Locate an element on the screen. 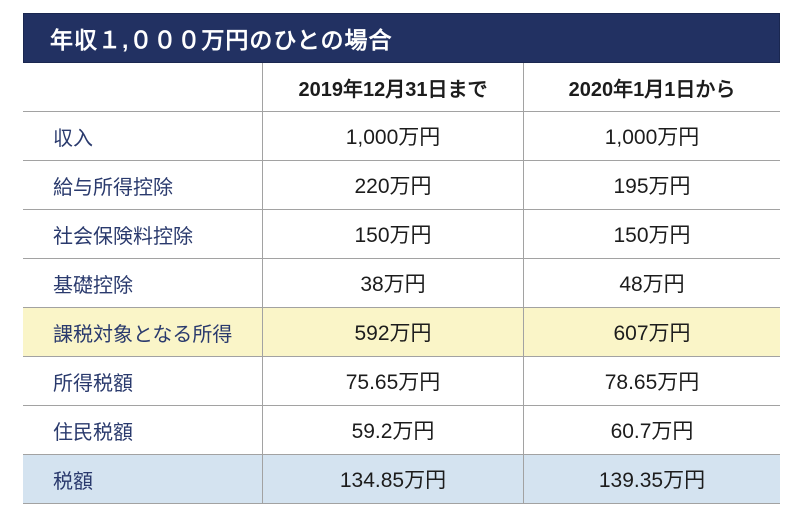 The height and width of the screenshot is (515, 800). table-row-social-insurance-deduction: 社会保険料控除 150万円 150万円 is located at coordinates (401, 234).